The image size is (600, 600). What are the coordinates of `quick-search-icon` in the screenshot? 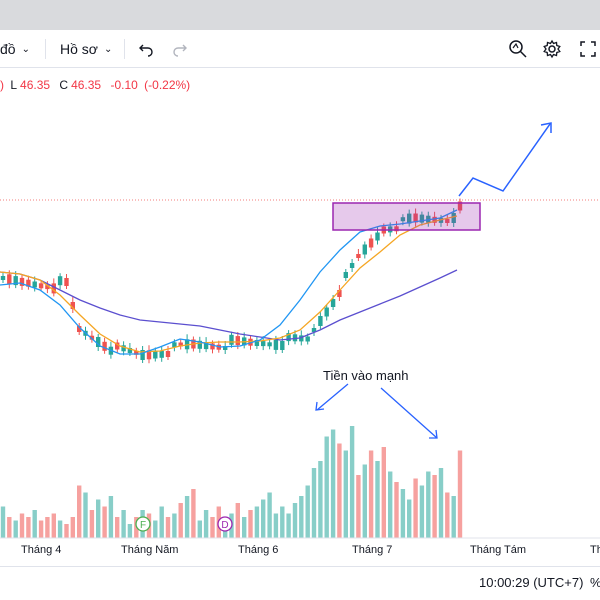 It's located at (518, 49).